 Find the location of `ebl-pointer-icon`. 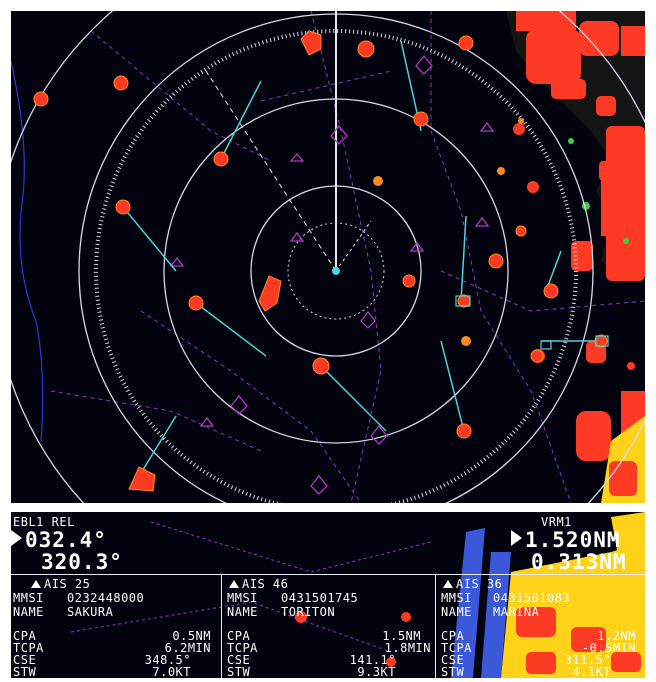

ebl-pointer-icon is located at coordinates (16, 538).